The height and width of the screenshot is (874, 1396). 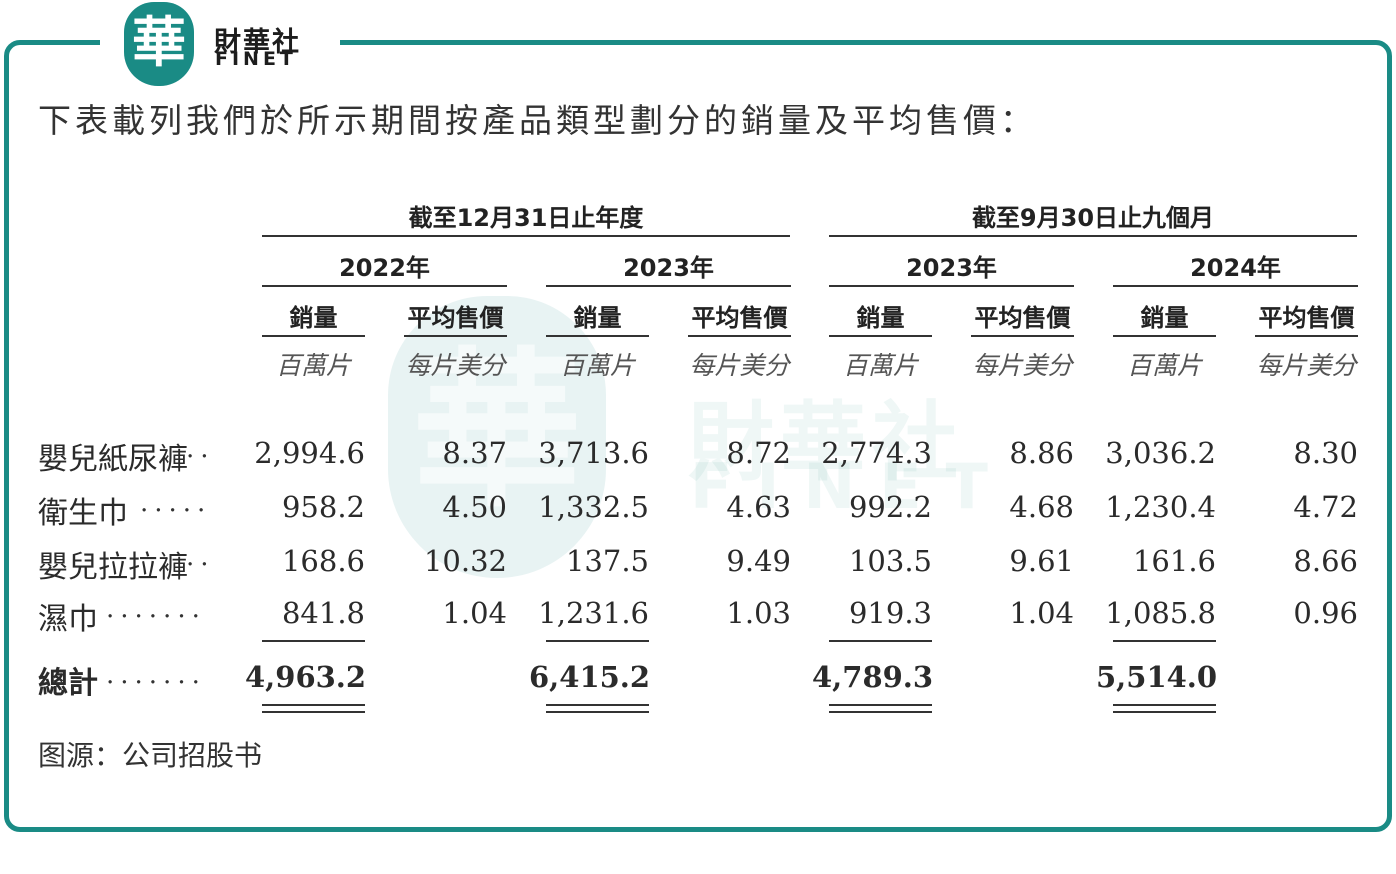 I want to click on period-header-fy: 截至12月31日止年度, so click(x=526, y=218).